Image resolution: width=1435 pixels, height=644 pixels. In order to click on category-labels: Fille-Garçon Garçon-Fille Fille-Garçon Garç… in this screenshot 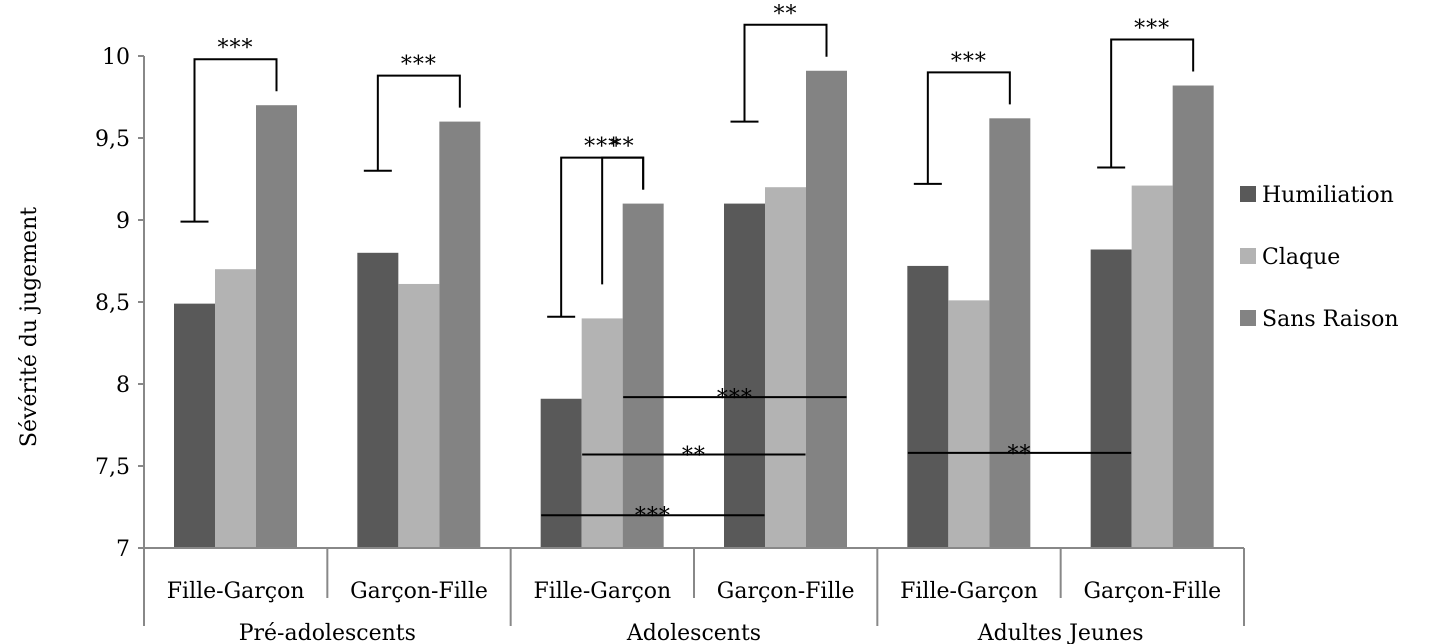, I will do `click(694, 611)`.